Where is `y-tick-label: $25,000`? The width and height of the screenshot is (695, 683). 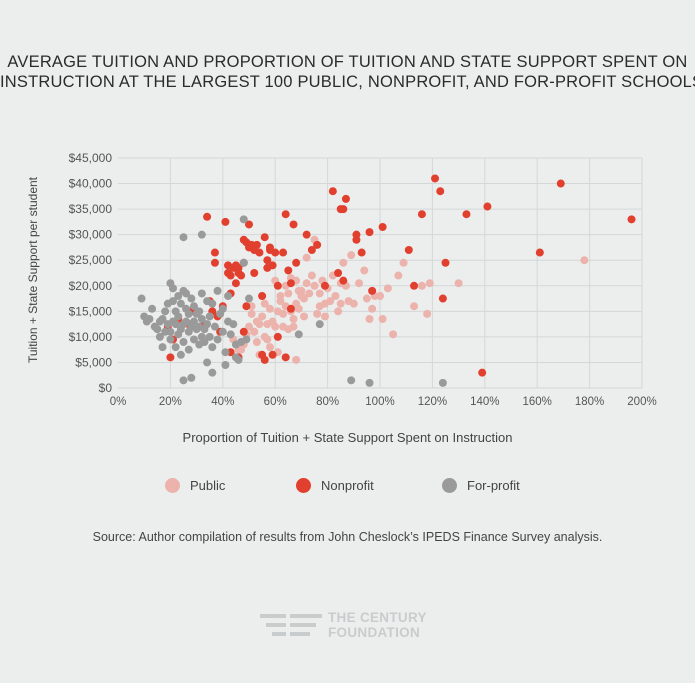 y-tick-label: $25,000 is located at coordinates (91, 260).